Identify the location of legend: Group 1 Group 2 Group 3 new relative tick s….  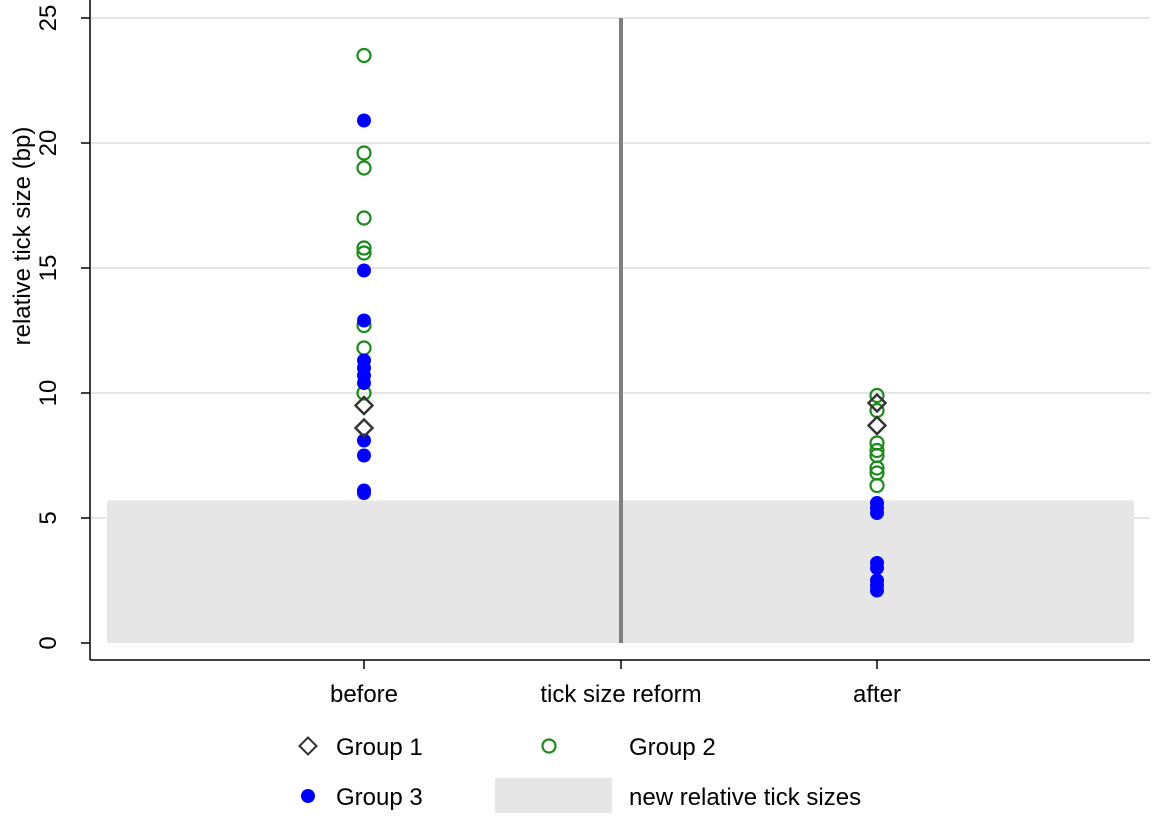
(579, 773).